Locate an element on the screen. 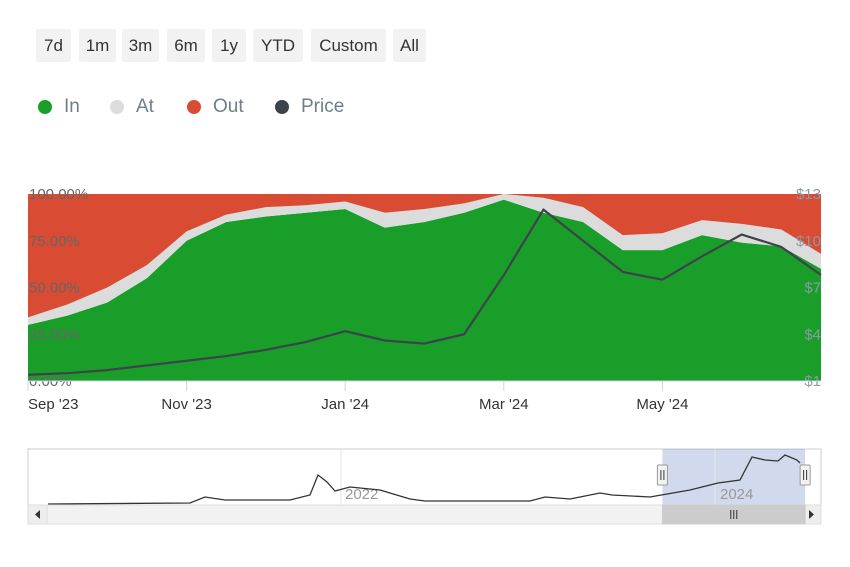 Image resolution: width=850 pixels, height=567 pixels. y-right-tick-label: $7 is located at coordinates (812, 288).